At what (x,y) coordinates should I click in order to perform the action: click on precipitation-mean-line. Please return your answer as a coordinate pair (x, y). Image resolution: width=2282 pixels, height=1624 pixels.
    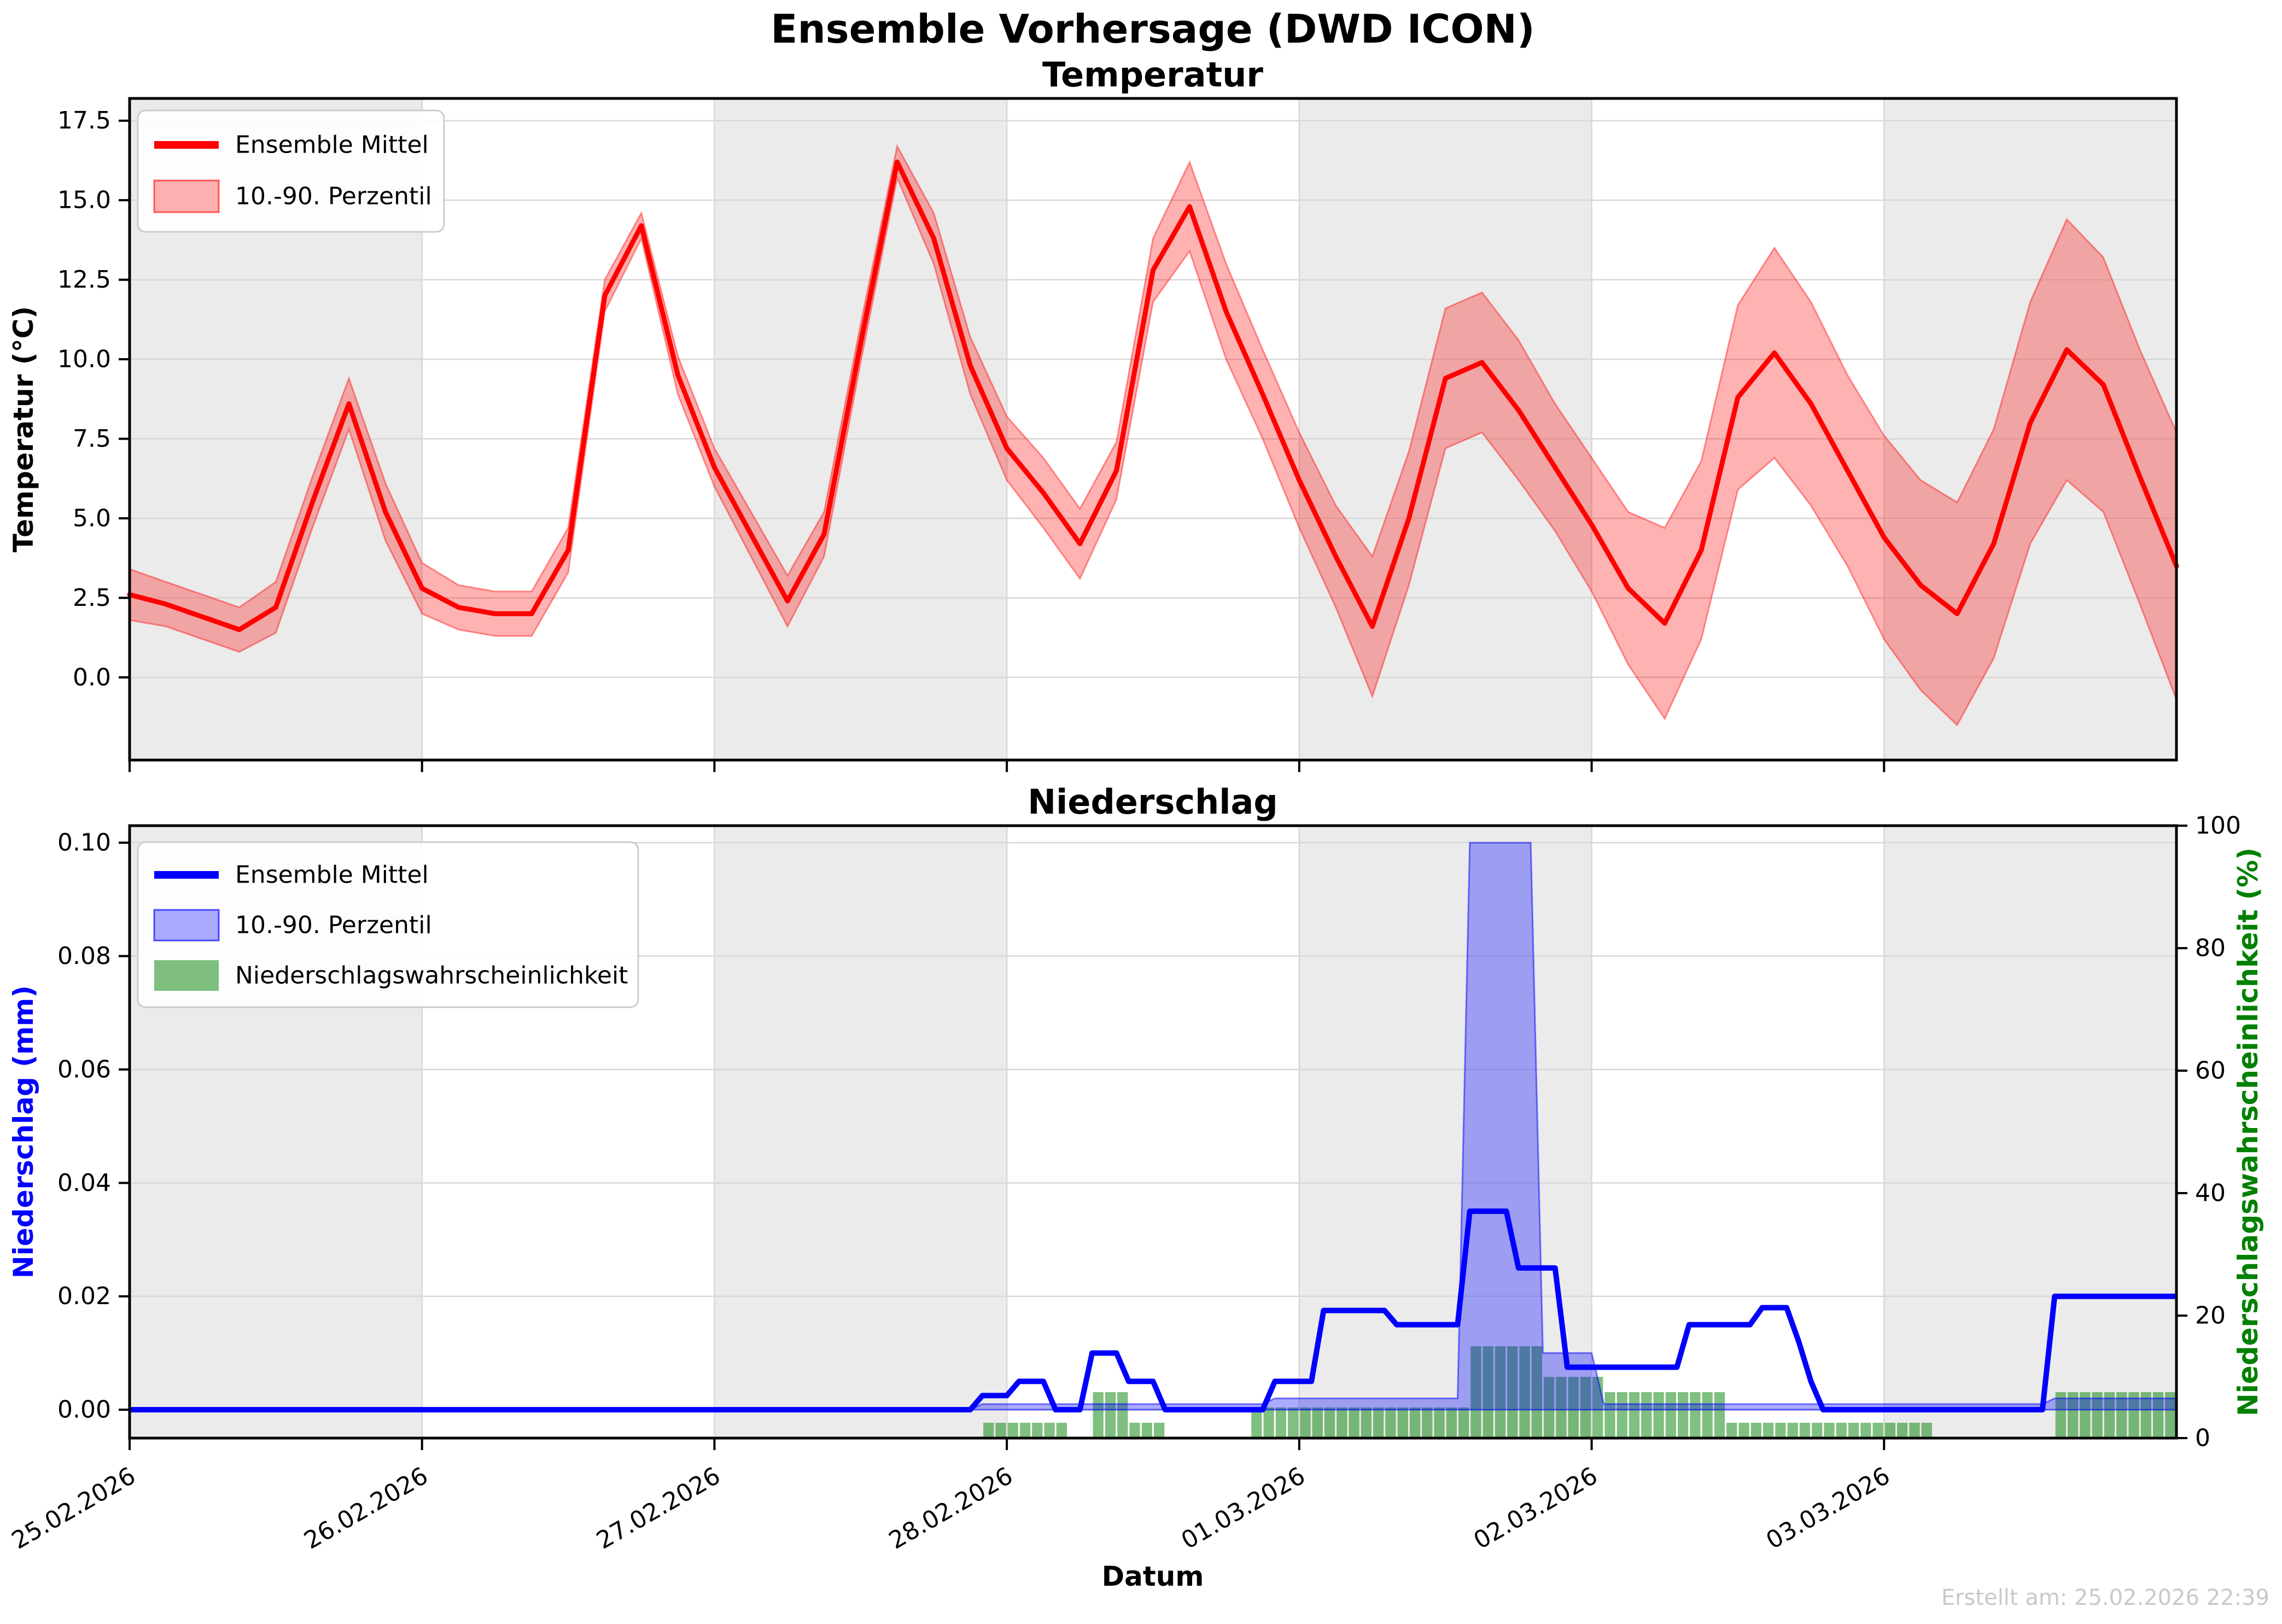
    Looking at the image, I should click on (1153, 1311).